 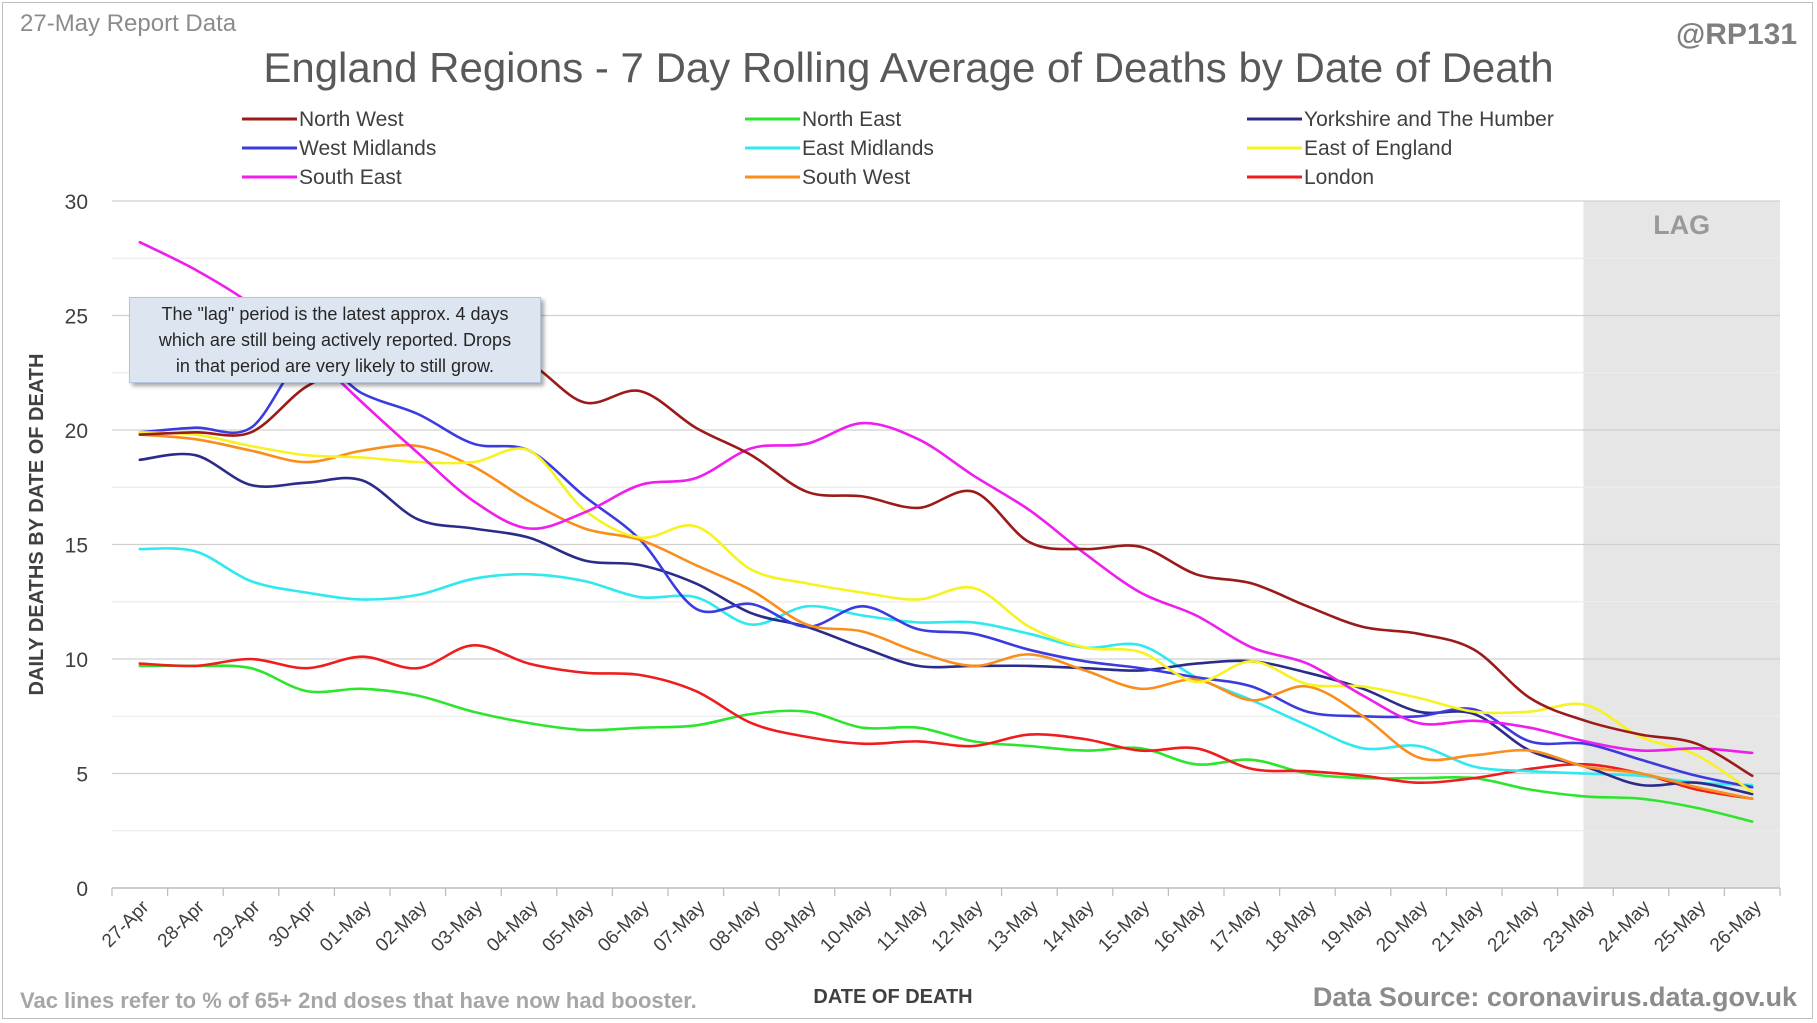 What do you see at coordinates (76, 202) in the screenshot?
I see `y-tick-label: 30` at bounding box center [76, 202].